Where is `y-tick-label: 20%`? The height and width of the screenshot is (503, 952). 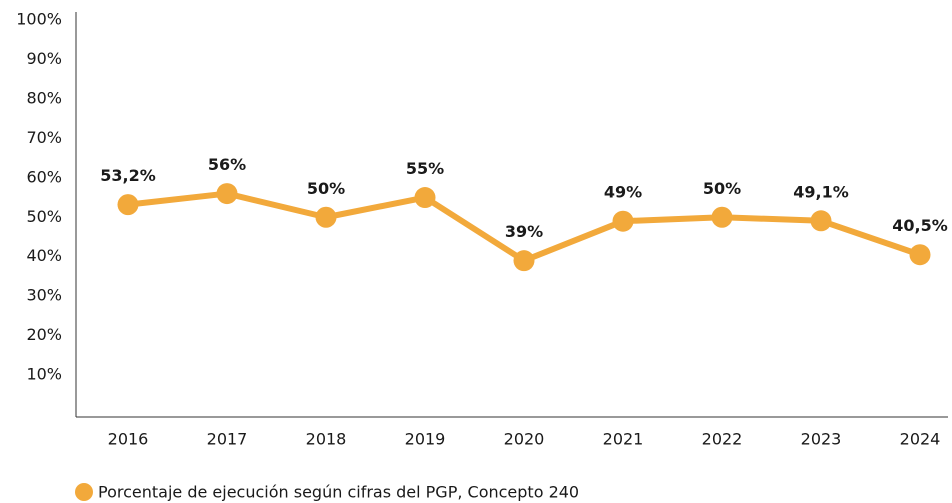
y-tick-label: 20% is located at coordinates (44, 334).